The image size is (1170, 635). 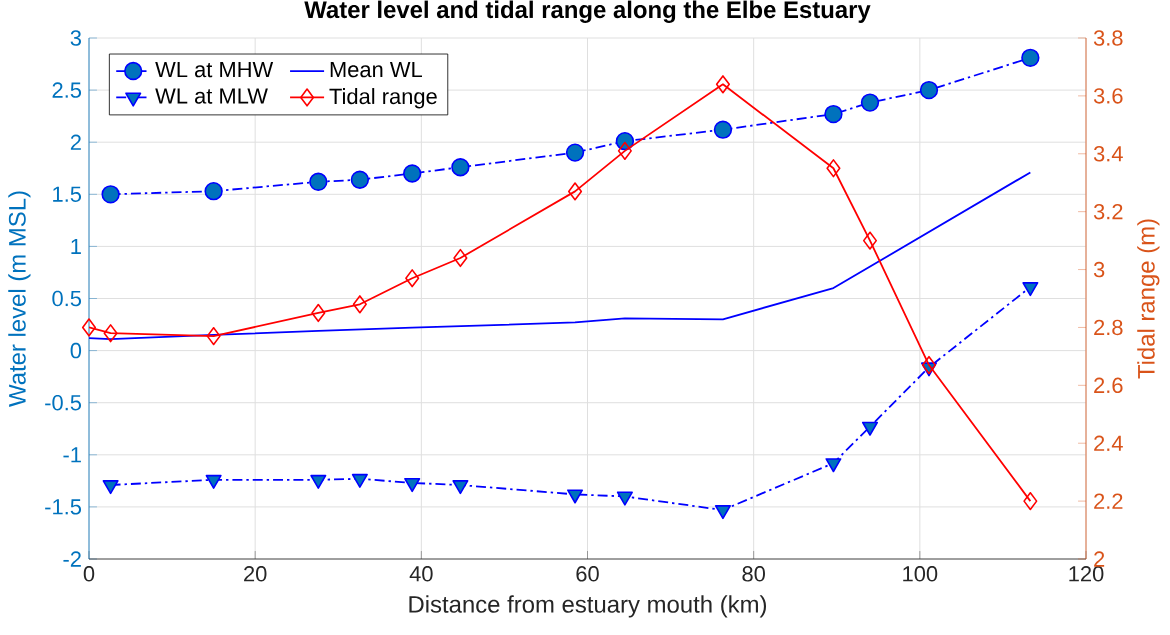 I want to click on y-tick-label: 3, so click(x=75, y=38).